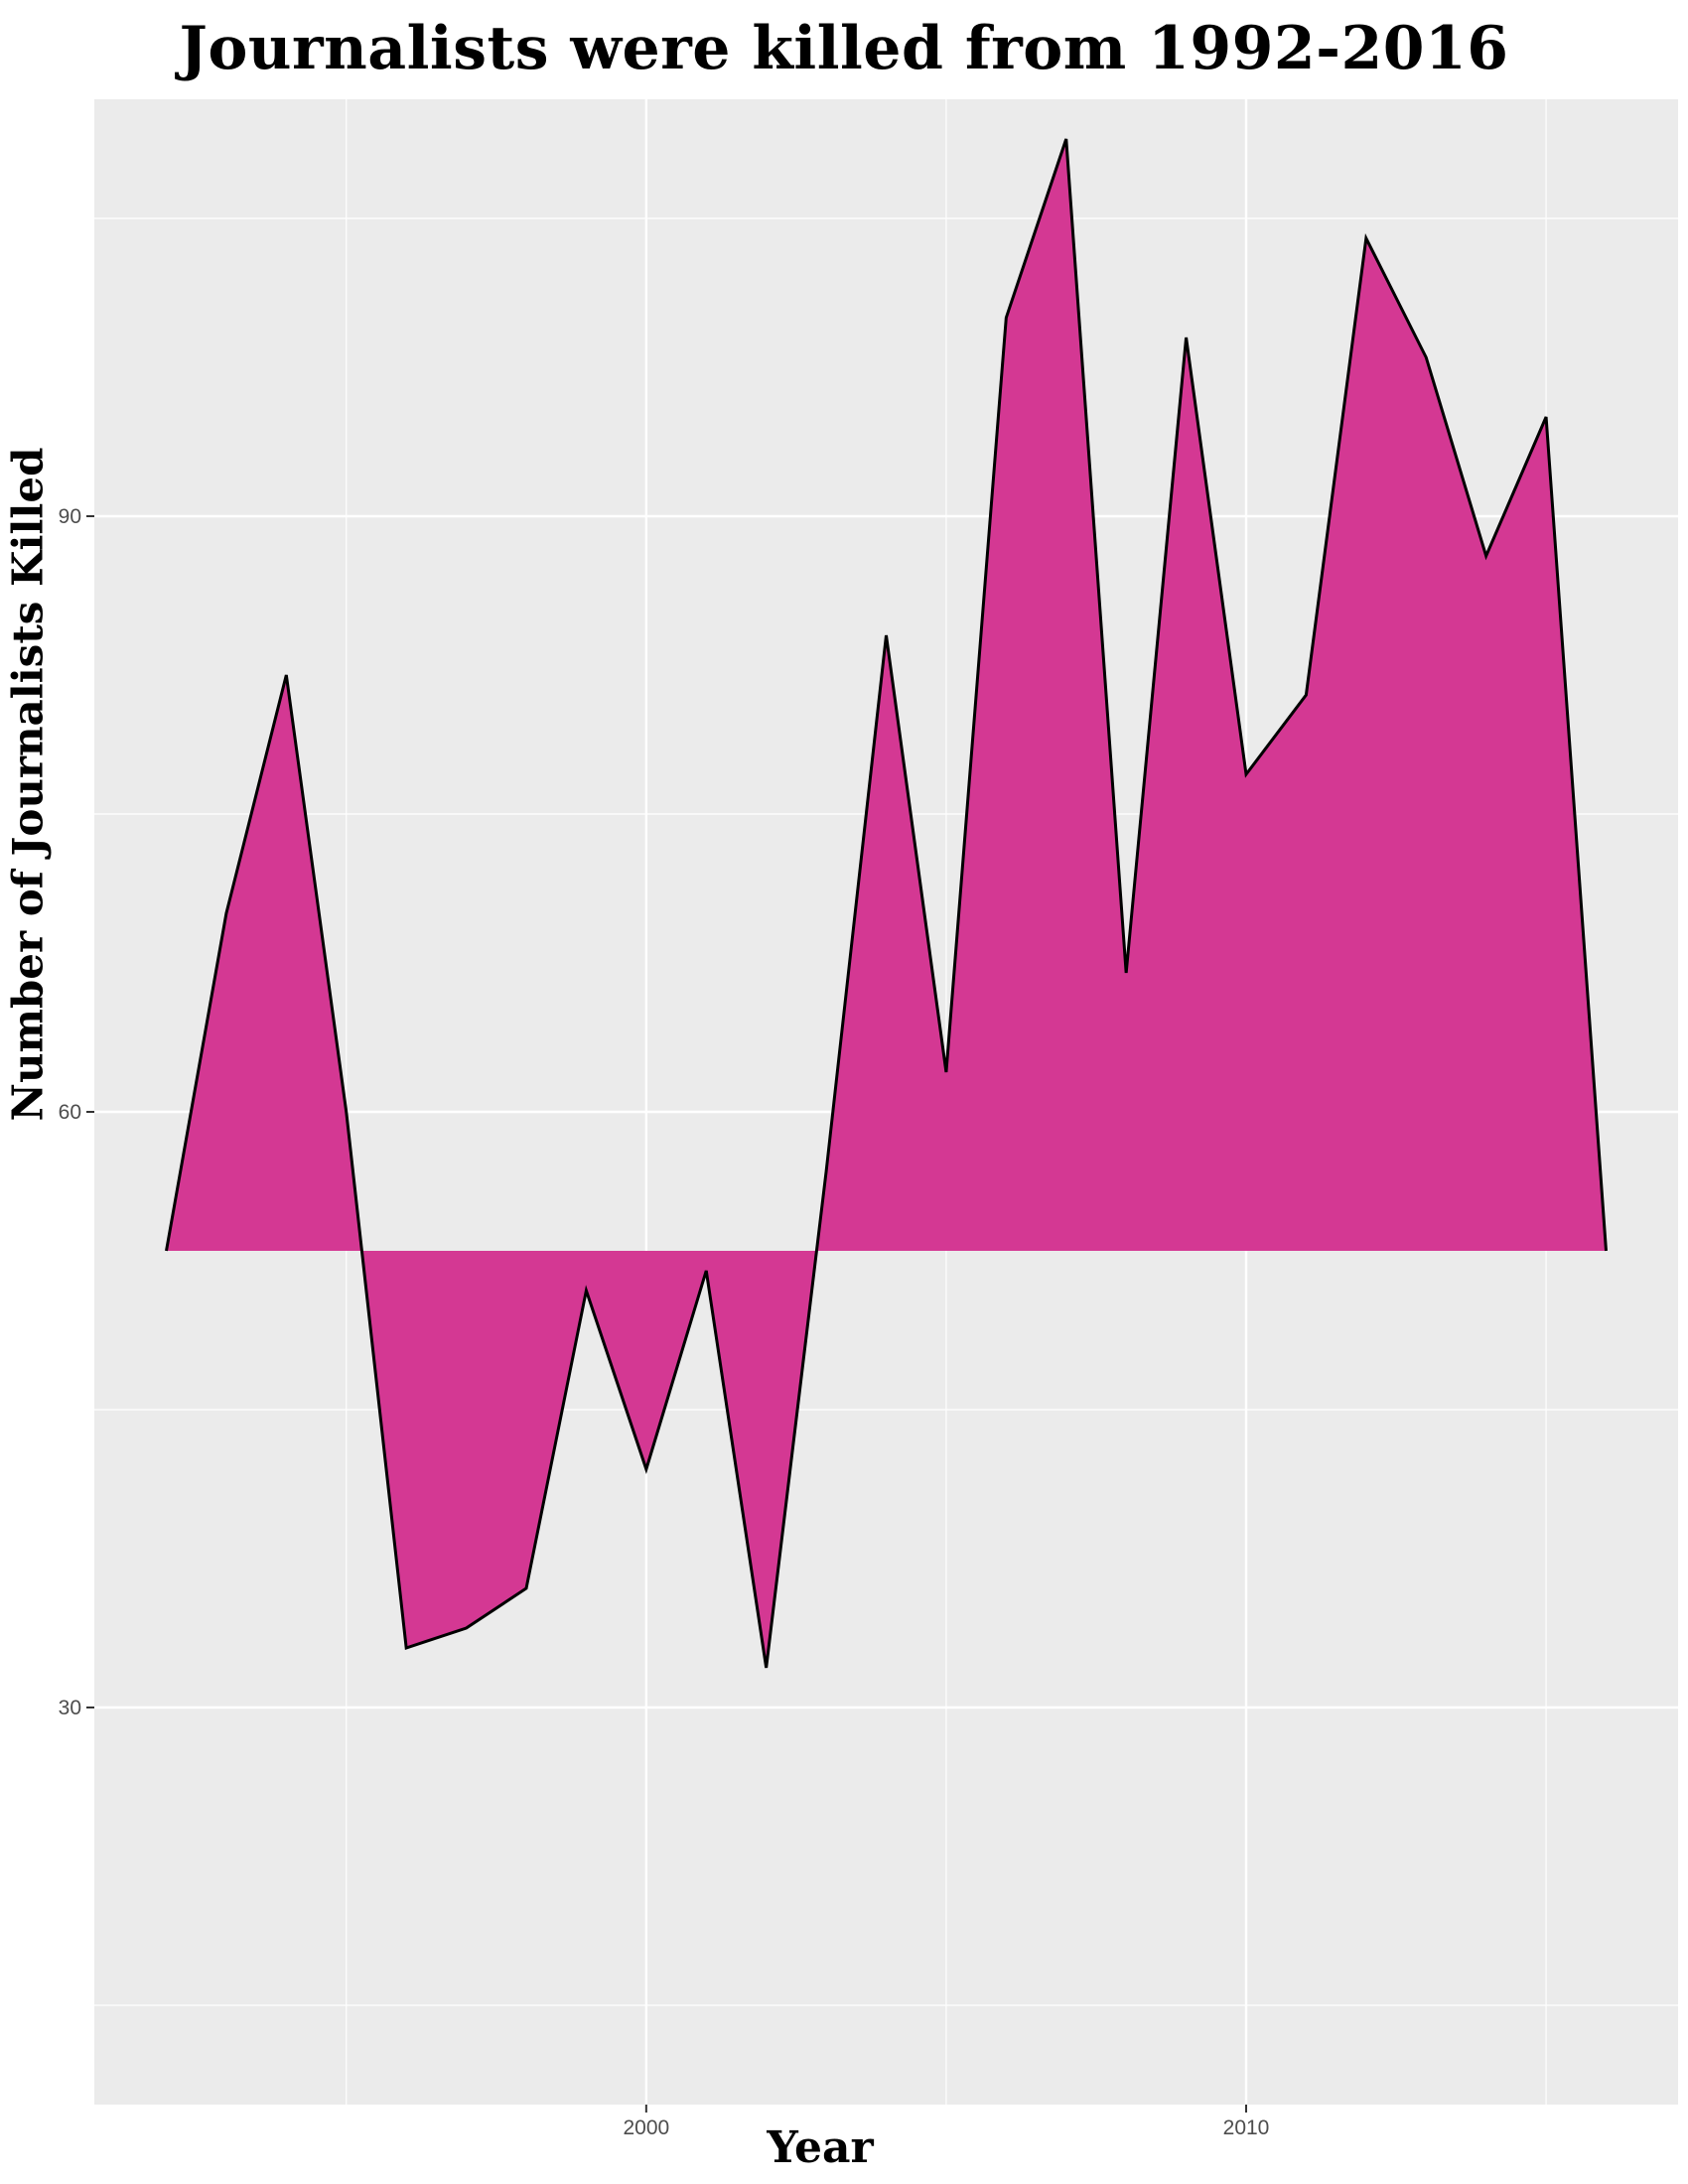  Describe the element at coordinates (70, 516) in the screenshot. I see `y-tick-label: 90` at that location.